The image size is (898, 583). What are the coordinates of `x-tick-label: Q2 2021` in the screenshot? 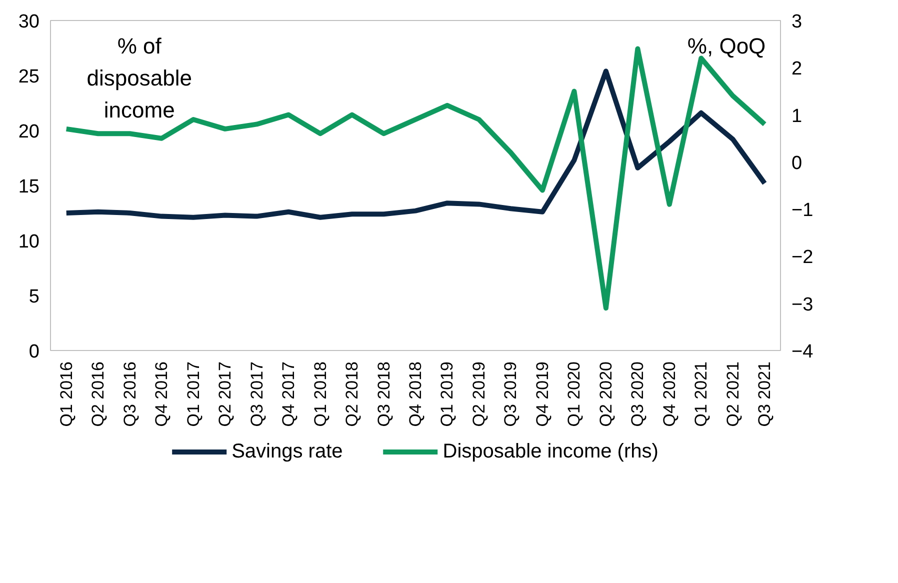 It's located at (732, 394).